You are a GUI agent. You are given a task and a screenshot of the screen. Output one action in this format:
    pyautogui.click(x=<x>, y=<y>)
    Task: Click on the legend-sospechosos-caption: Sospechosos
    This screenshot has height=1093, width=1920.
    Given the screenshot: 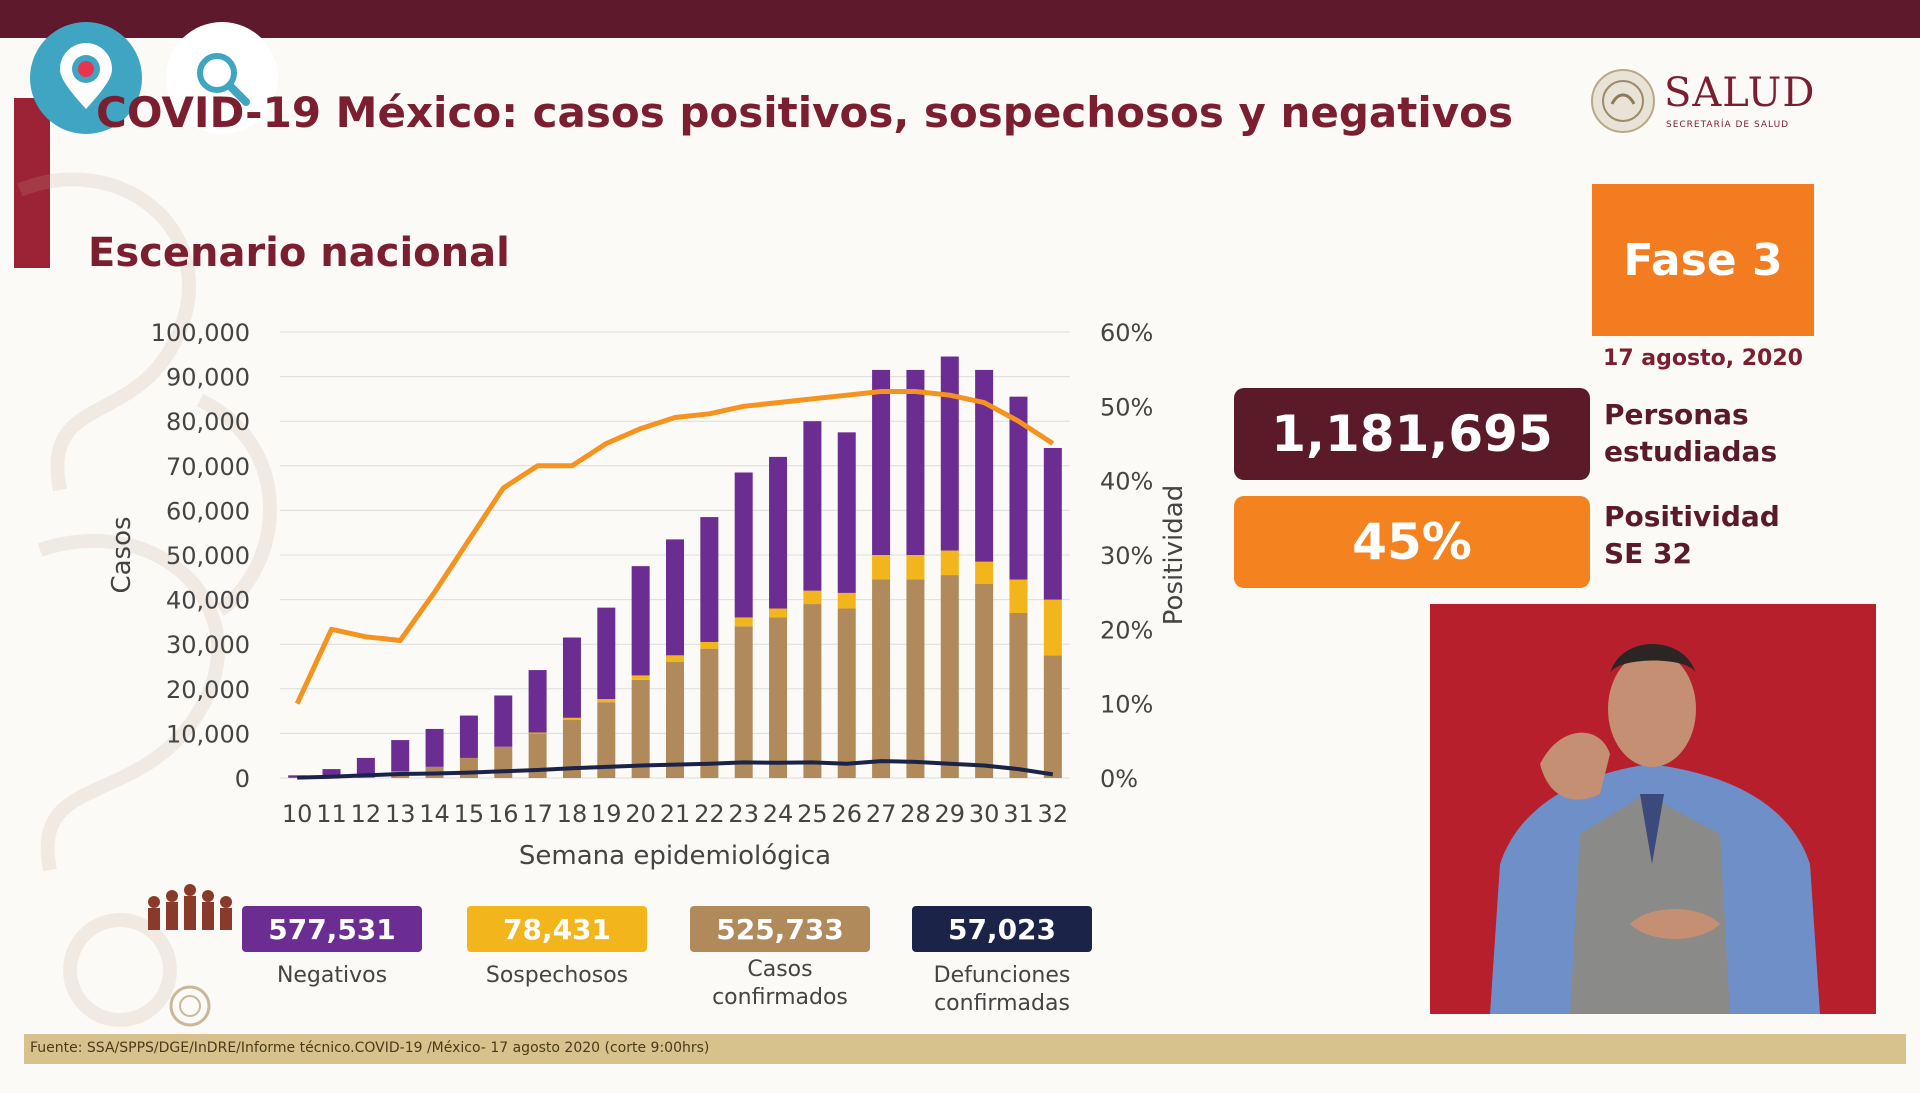 What is the action you would take?
    pyautogui.click(x=557, y=976)
    